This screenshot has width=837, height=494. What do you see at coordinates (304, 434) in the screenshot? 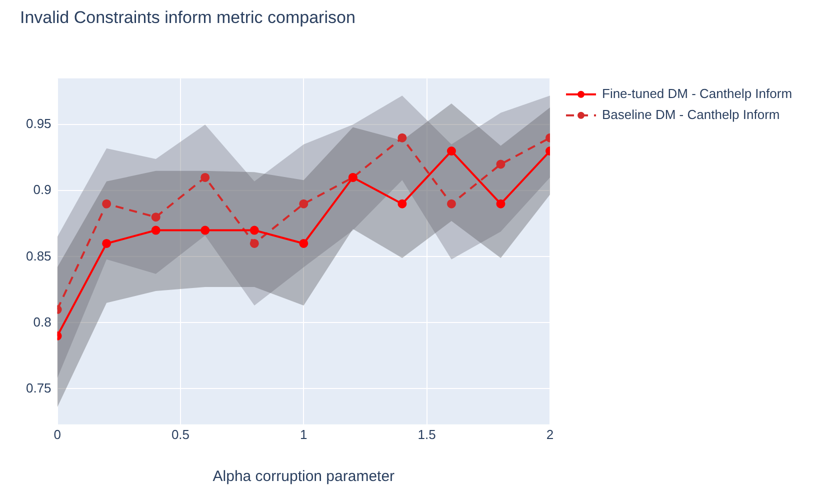
I see `x-tick-label: 1` at bounding box center [304, 434].